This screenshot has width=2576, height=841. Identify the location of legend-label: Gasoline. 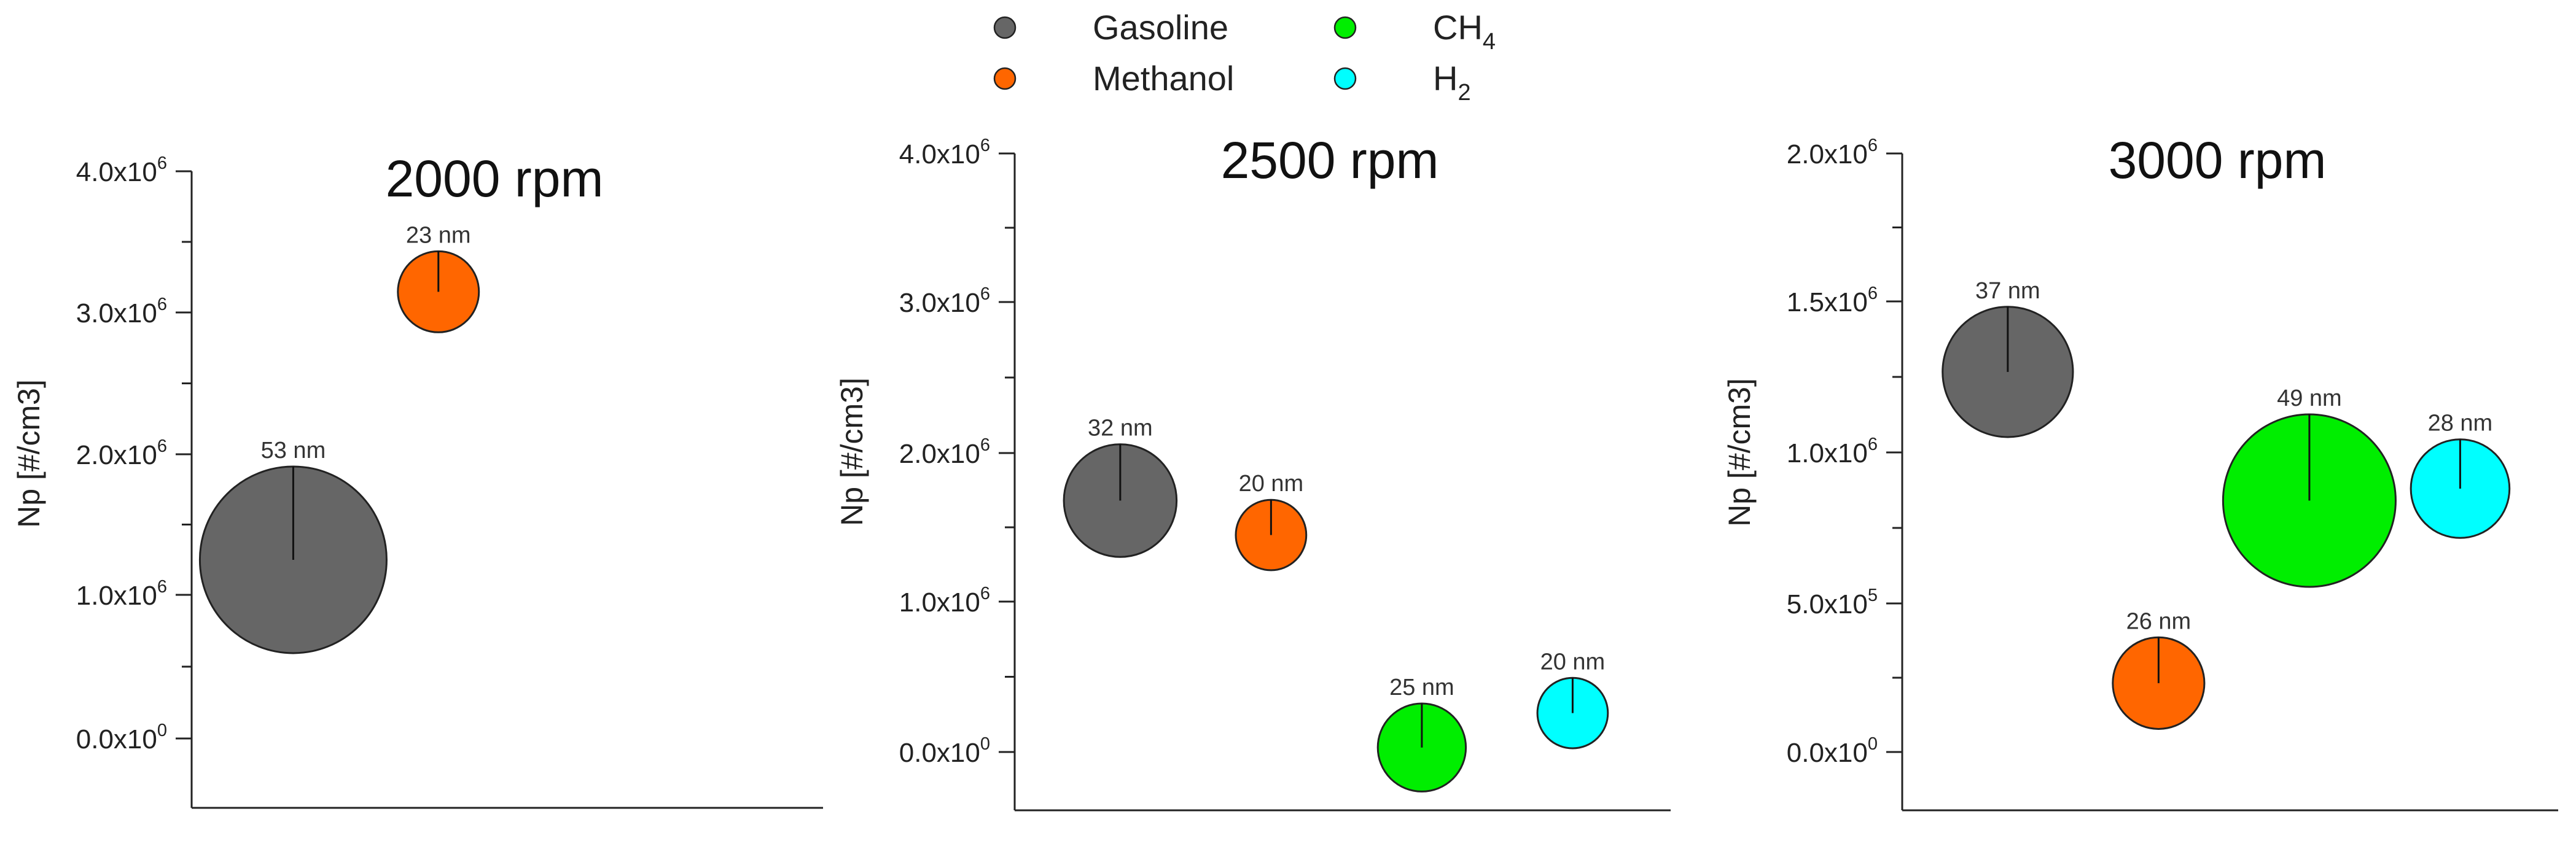
(1160, 27).